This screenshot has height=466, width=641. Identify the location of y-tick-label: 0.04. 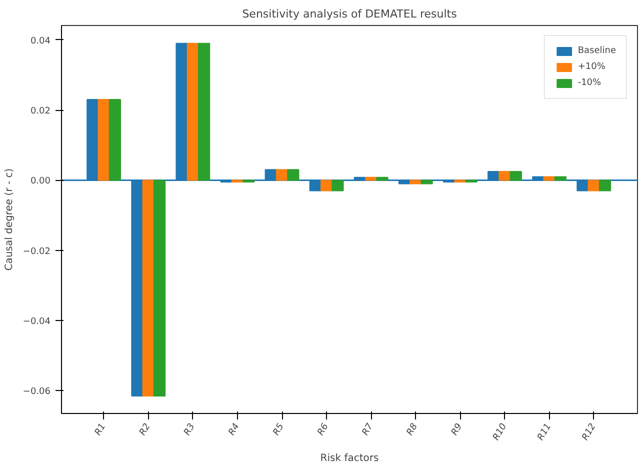
(40, 41).